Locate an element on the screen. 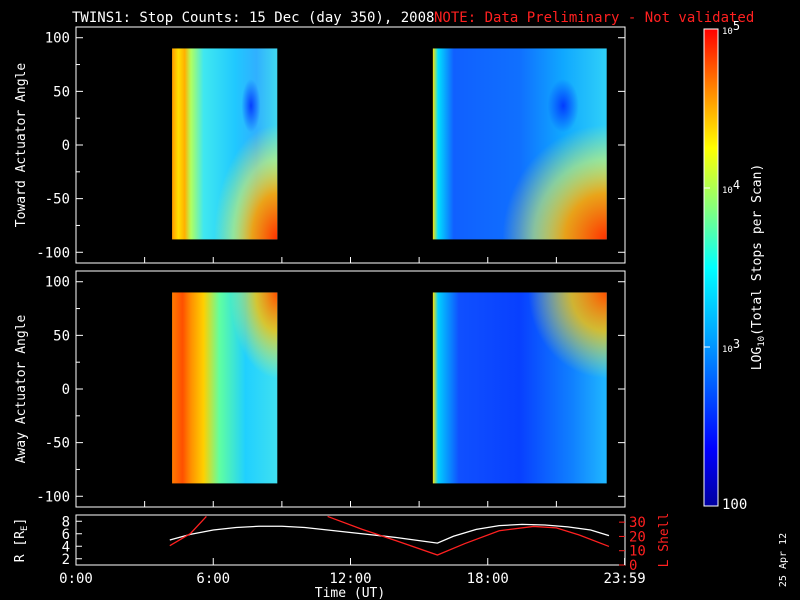  r-distance-line is located at coordinates (389, 533).